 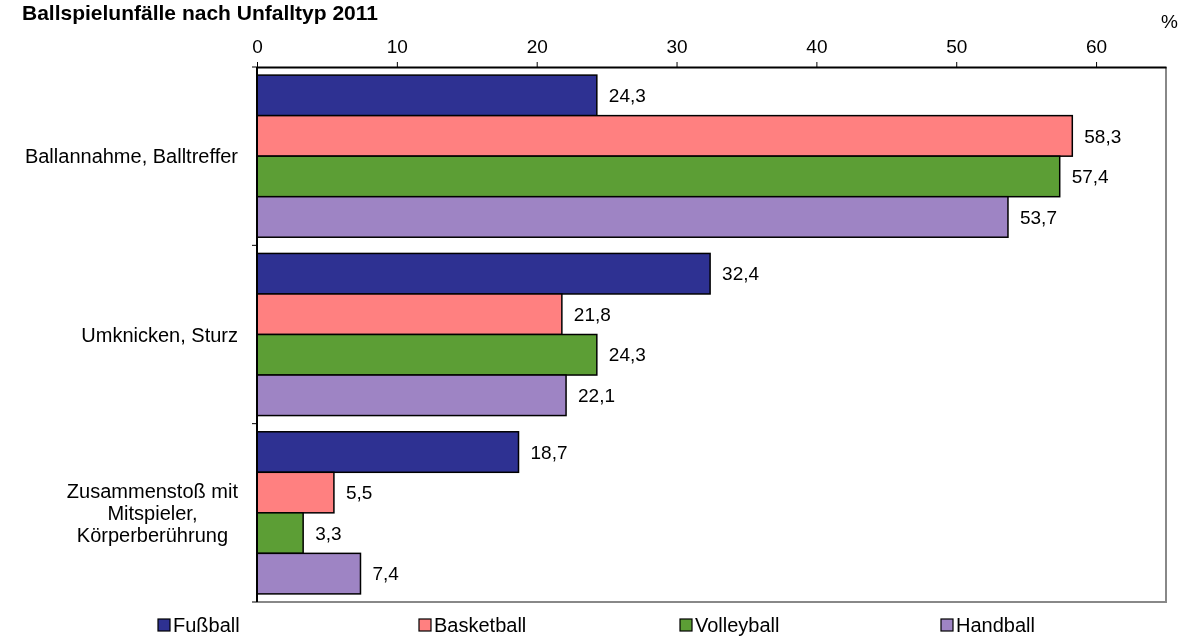 I want to click on x-tick-label: 30, so click(x=677, y=46).